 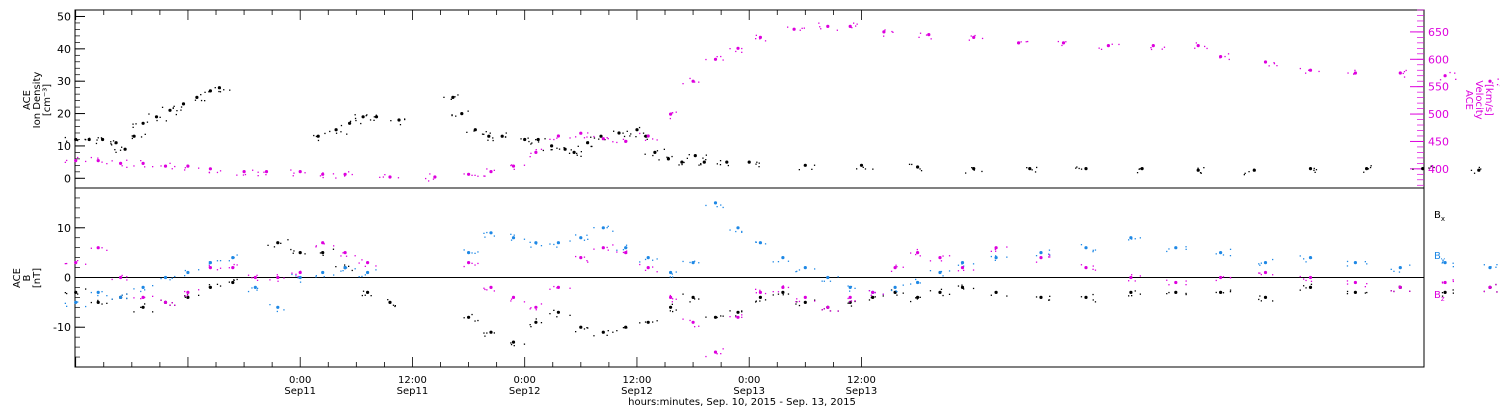 What do you see at coordinates (47, 100) in the screenshot?
I see `density-axis-label: [cm⁻³]` at bounding box center [47, 100].